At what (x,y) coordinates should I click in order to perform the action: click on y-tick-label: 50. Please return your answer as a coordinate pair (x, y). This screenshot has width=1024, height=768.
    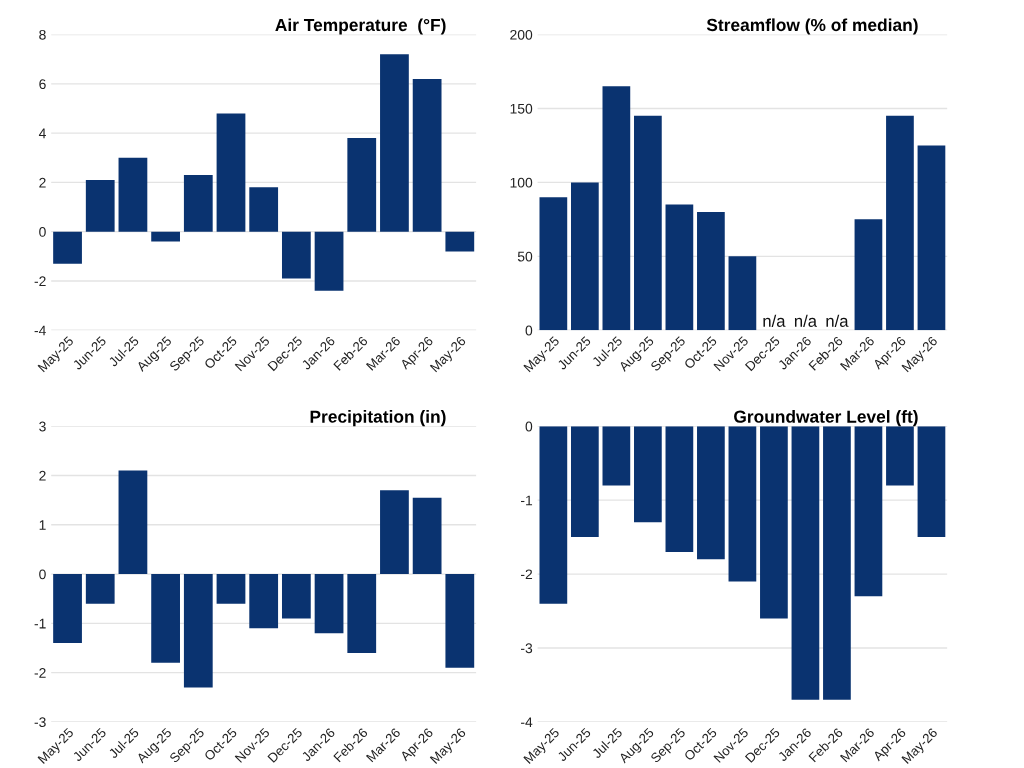
    Looking at the image, I should click on (525, 256).